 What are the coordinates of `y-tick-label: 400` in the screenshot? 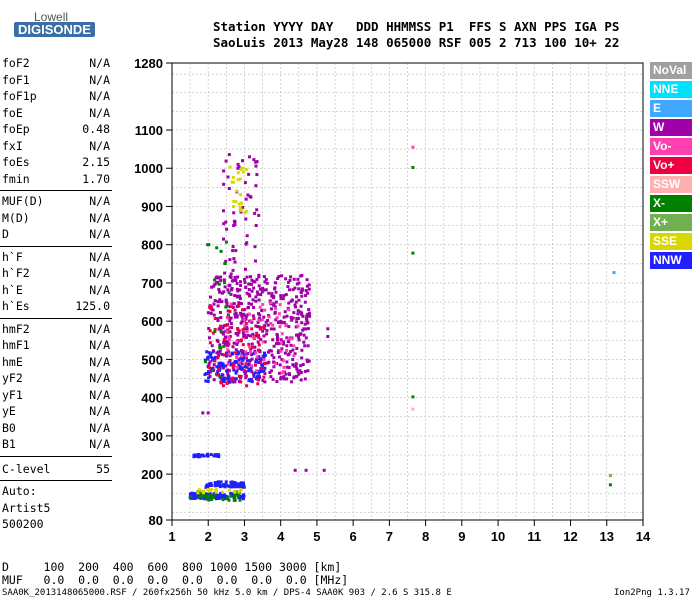 It's located at (152, 398).